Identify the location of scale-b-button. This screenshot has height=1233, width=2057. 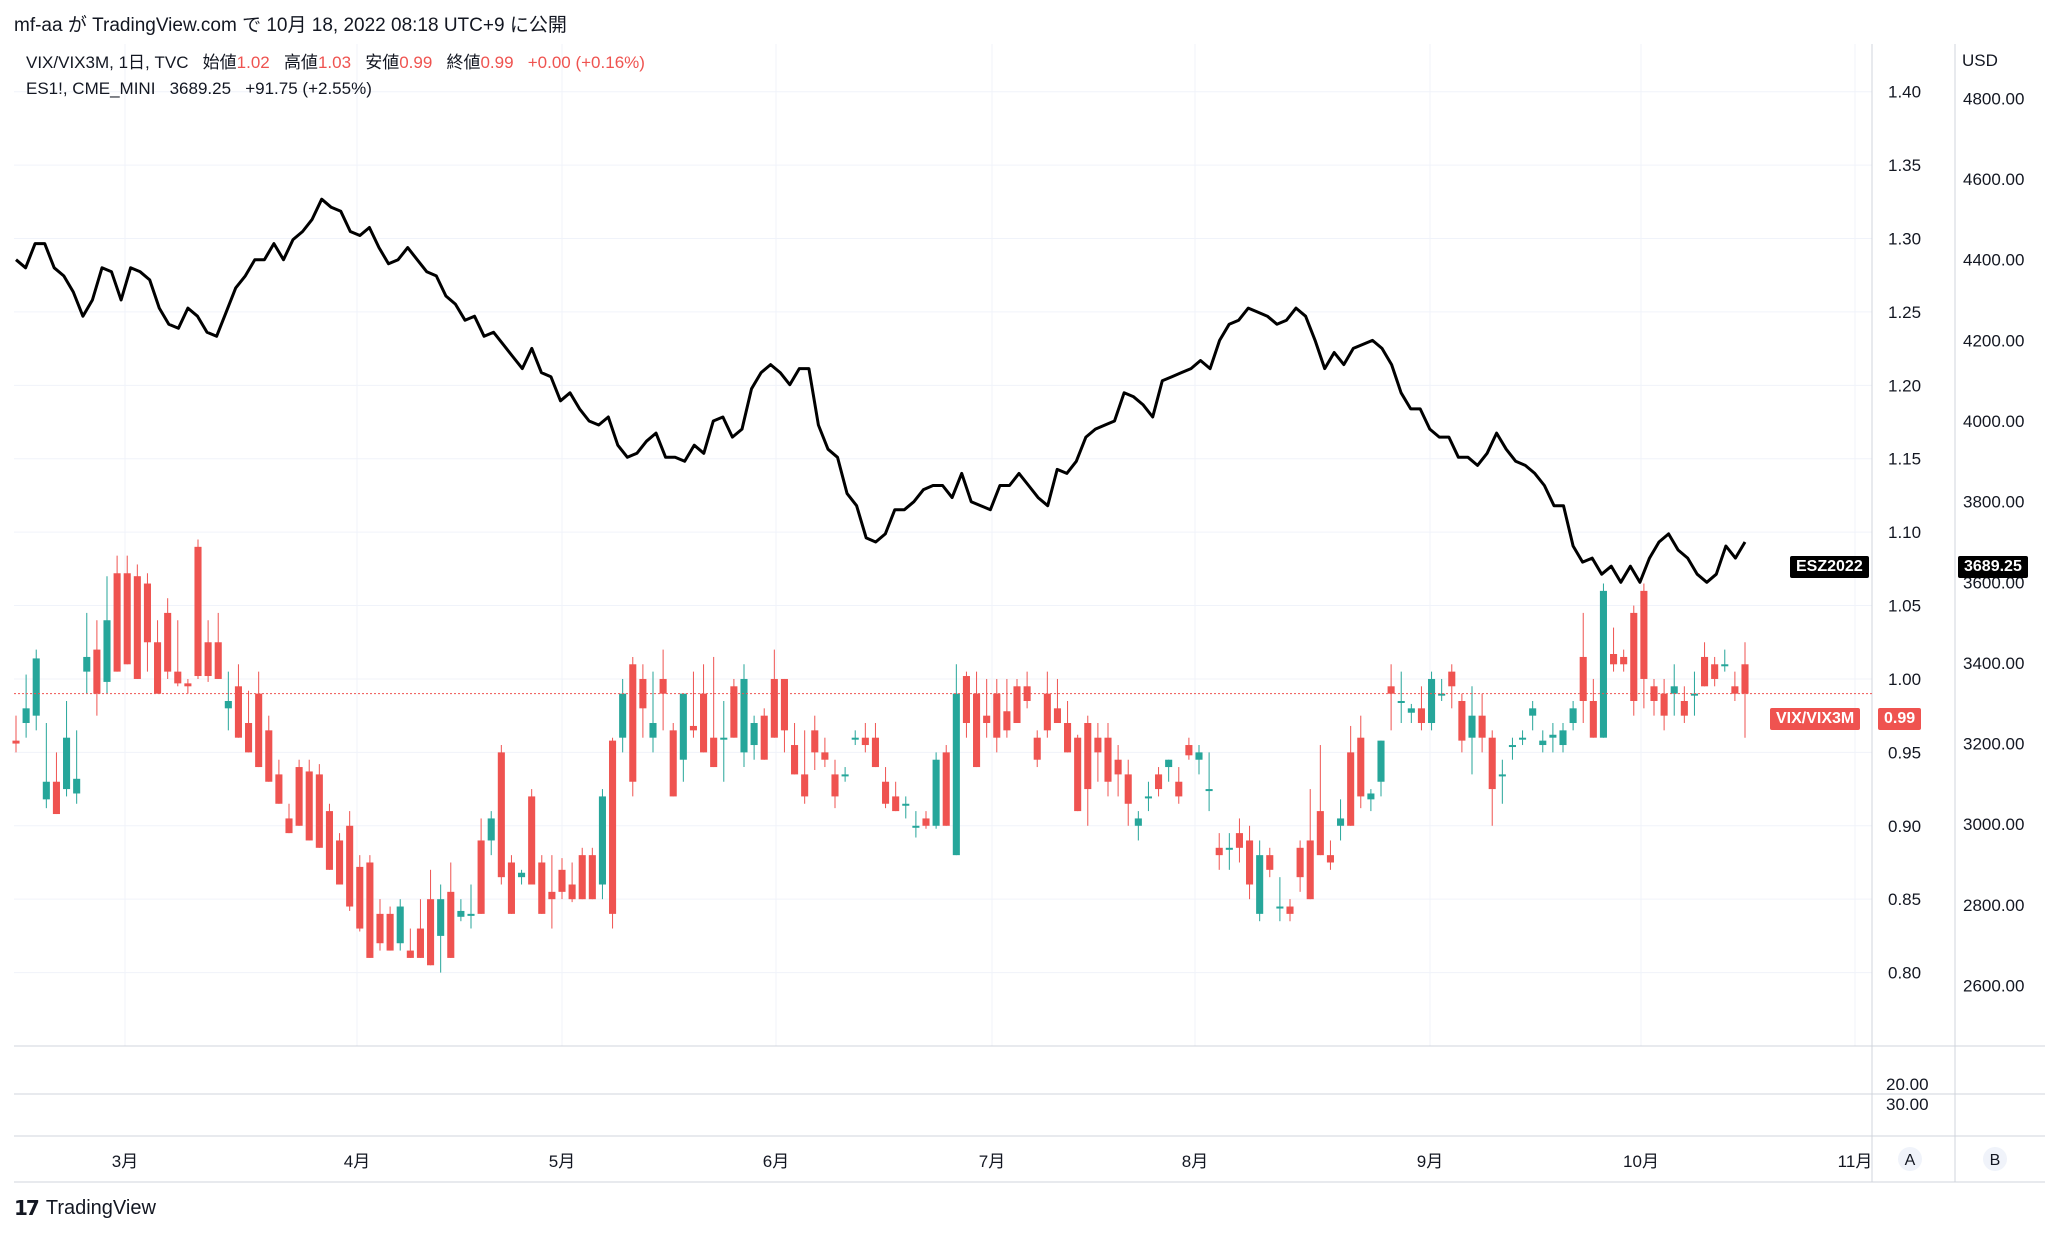
(1995, 1159).